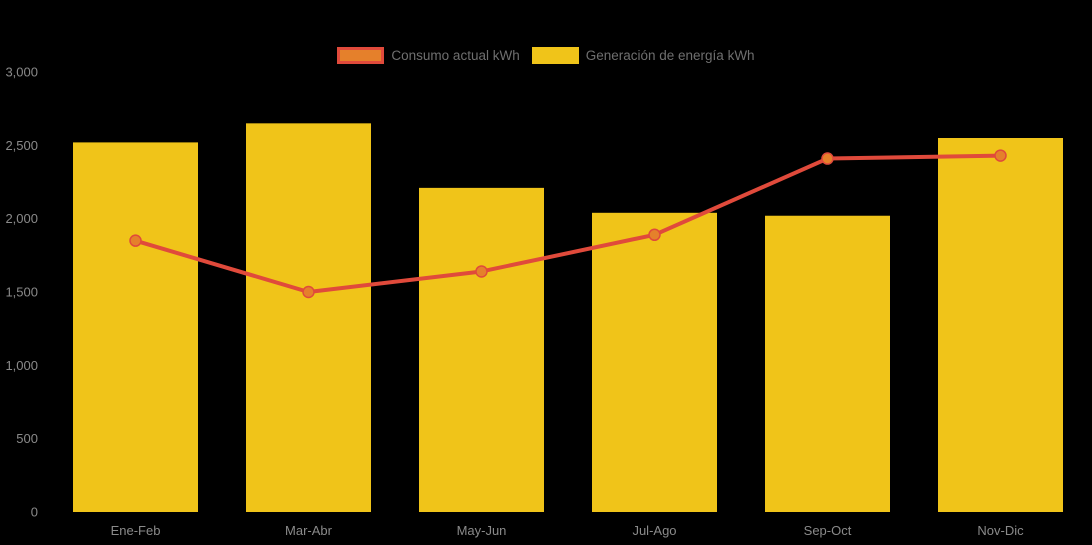 The image size is (1092, 545). Describe the element at coordinates (135, 327) in the screenshot. I see `bar-ene-feb` at that location.